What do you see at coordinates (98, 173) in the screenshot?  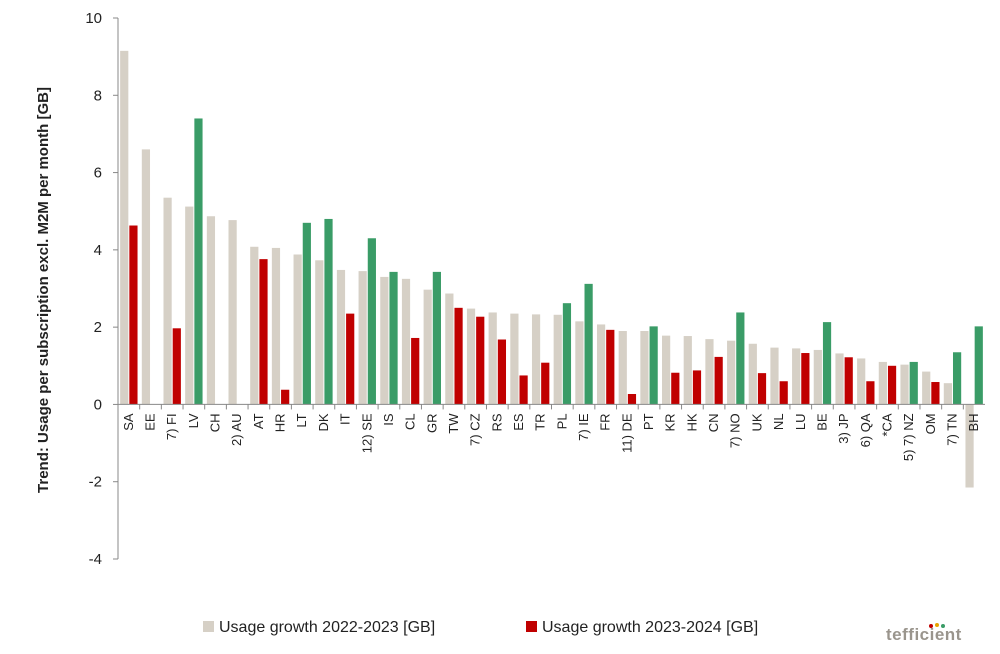 I see `y-tick-label: 6` at bounding box center [98, 173].